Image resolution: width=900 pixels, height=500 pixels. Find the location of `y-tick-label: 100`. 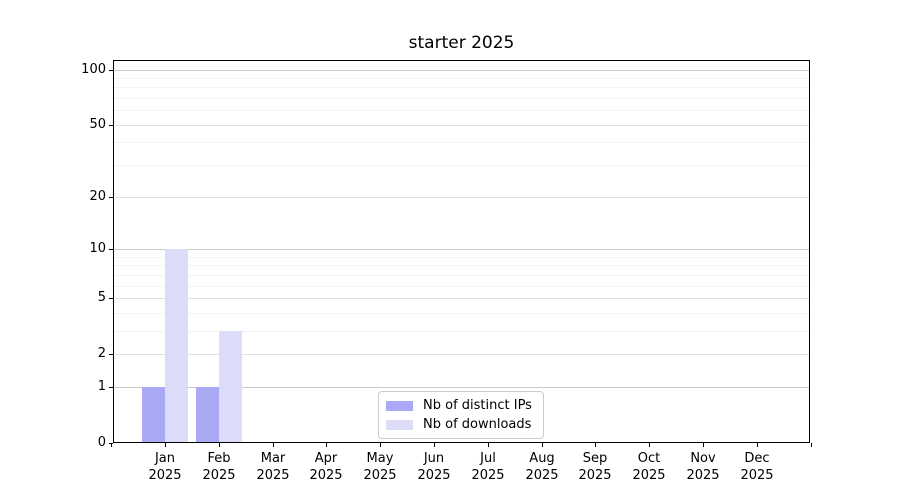

y-tick-label: 100 is located at coordinates (93, 69).